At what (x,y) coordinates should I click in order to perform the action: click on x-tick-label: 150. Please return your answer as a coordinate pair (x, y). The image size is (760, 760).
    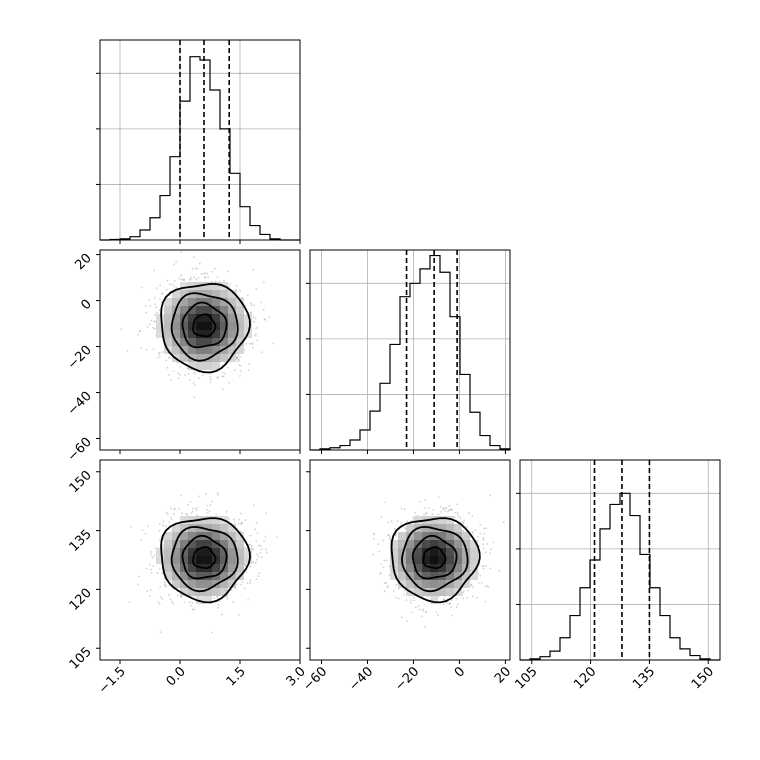
    Looking at the image, I should click on (703, 678).